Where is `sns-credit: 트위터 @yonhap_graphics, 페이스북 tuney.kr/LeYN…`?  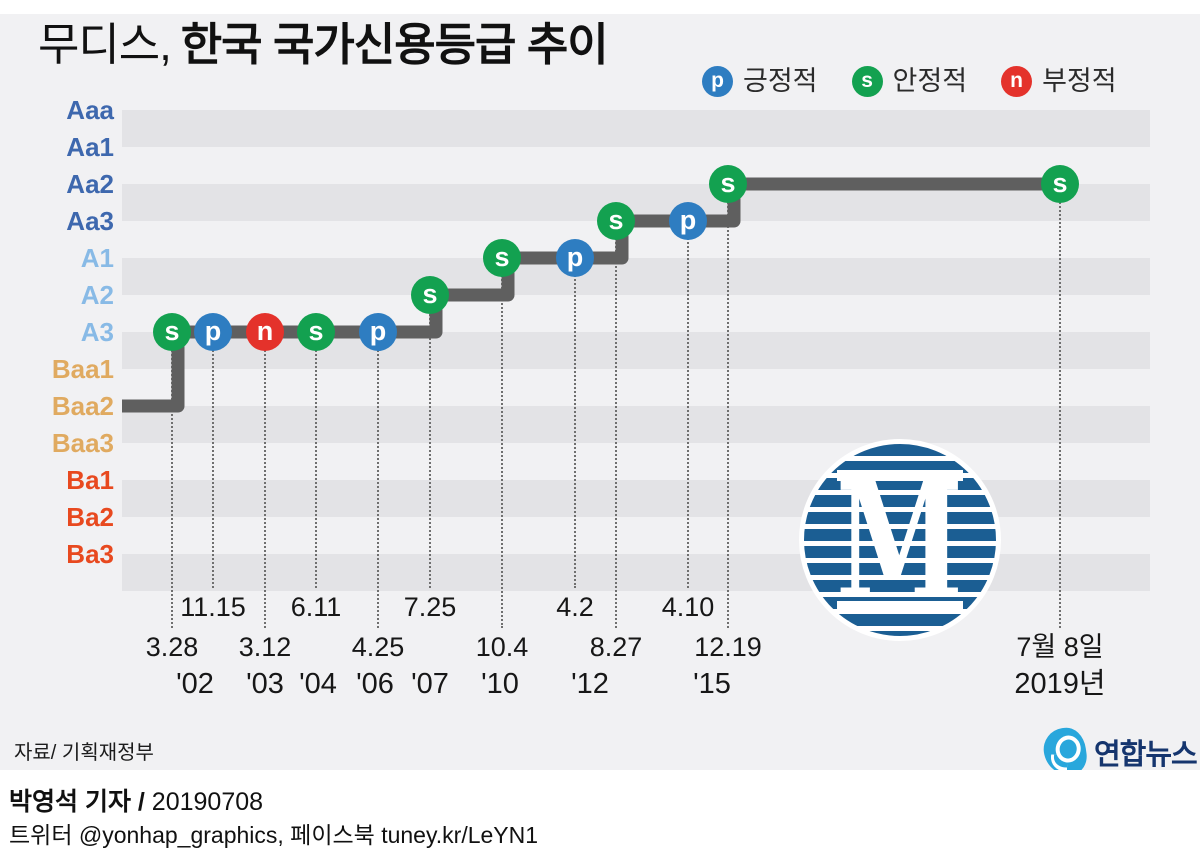
sns-credit: 트위터 @yonhap_graphics, 페이스북 tuney.kr/LeYN… is located at coordinates (274, 835).